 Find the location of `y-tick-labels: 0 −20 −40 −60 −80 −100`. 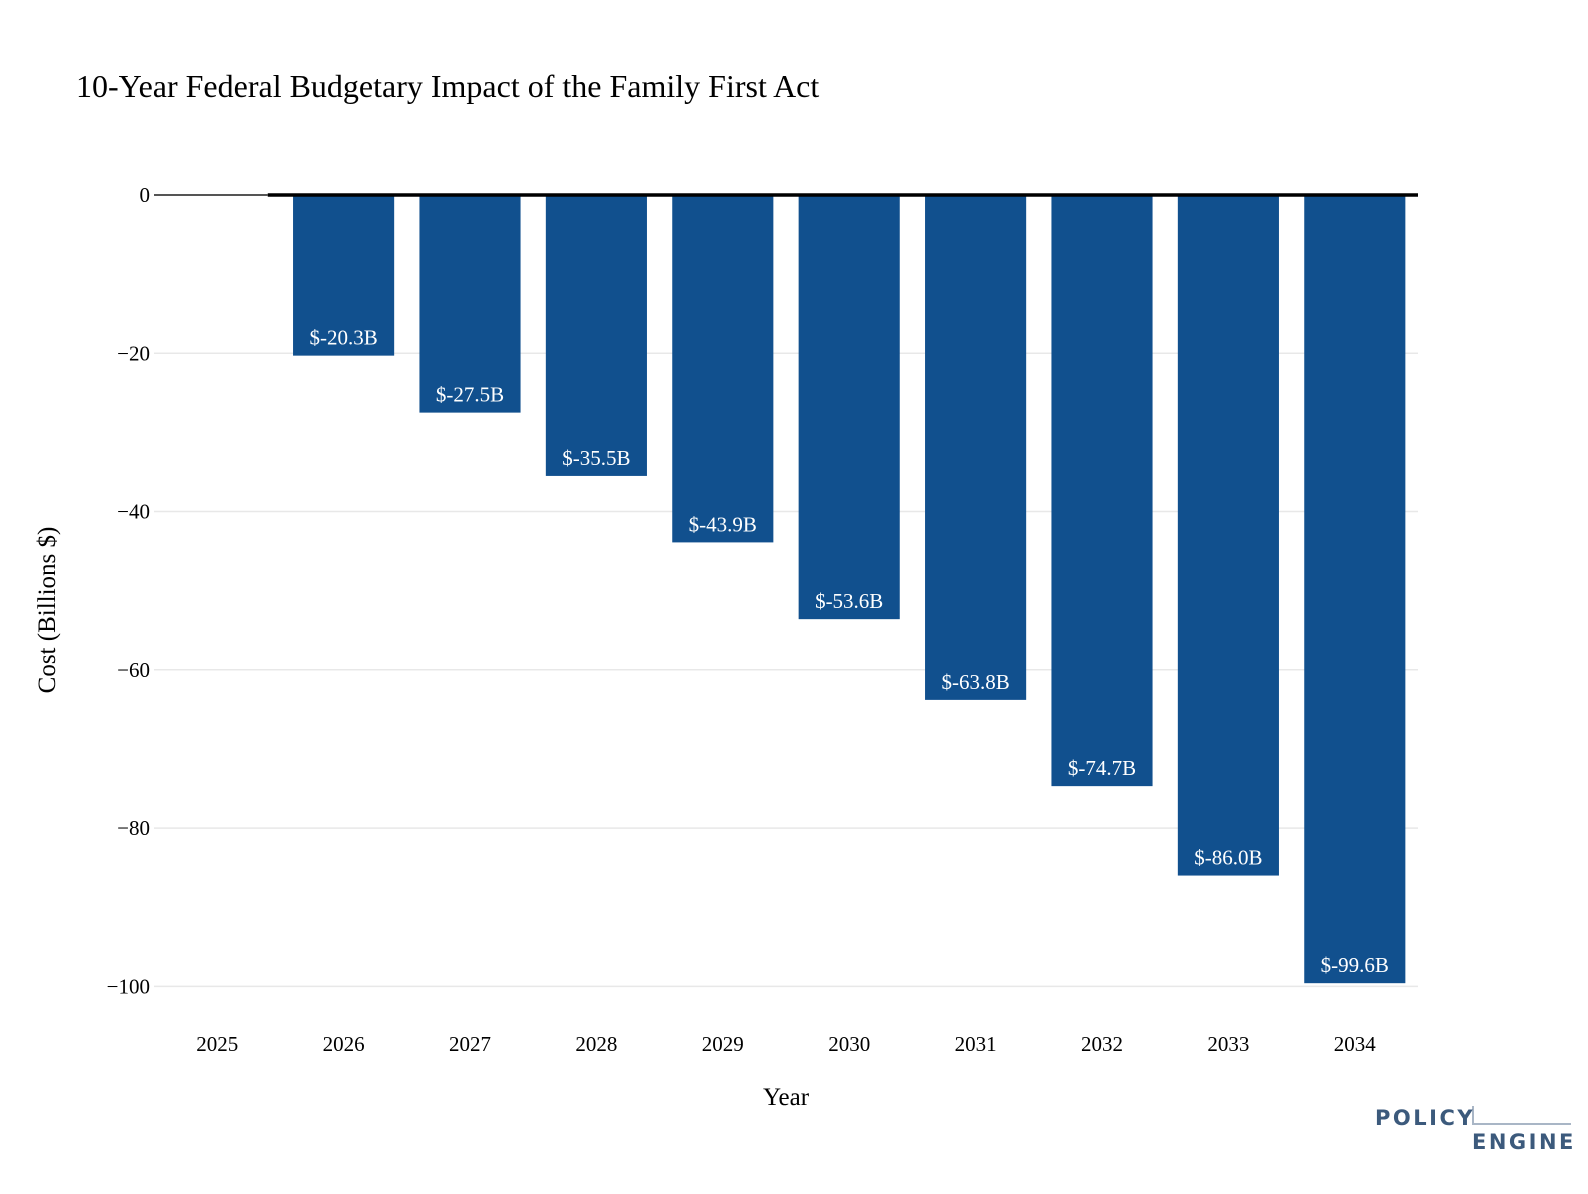

y-tick-labels: 0 −20 −40 −60 −80 −100 is located at coordinates (128, 590).